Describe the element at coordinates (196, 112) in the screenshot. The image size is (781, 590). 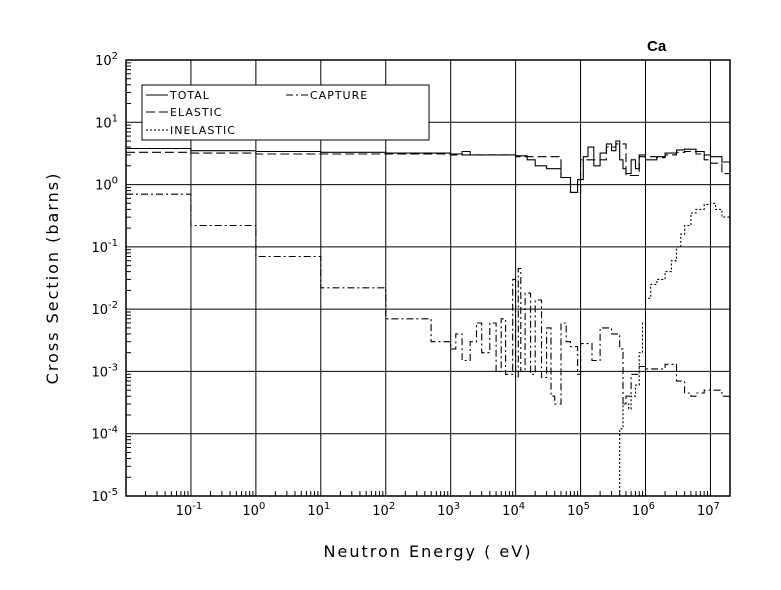
I see `legend-label-elastic: ELASTIC` at that location.